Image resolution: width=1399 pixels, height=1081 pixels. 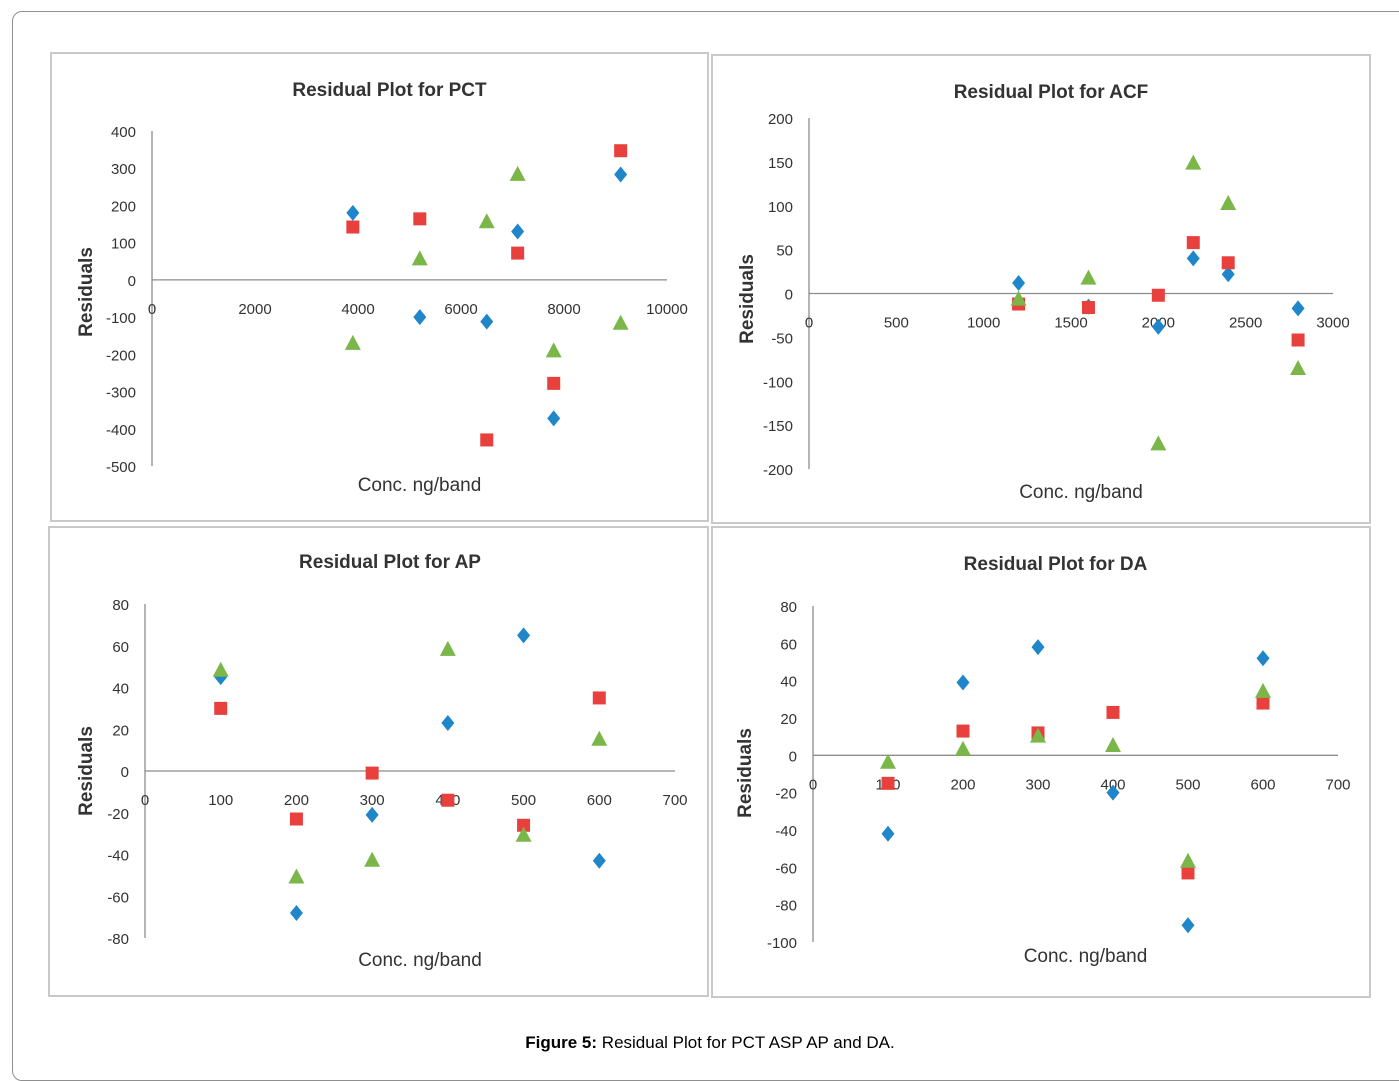 I want to click on y-tick-label: 150, so click(x=780, y=163).